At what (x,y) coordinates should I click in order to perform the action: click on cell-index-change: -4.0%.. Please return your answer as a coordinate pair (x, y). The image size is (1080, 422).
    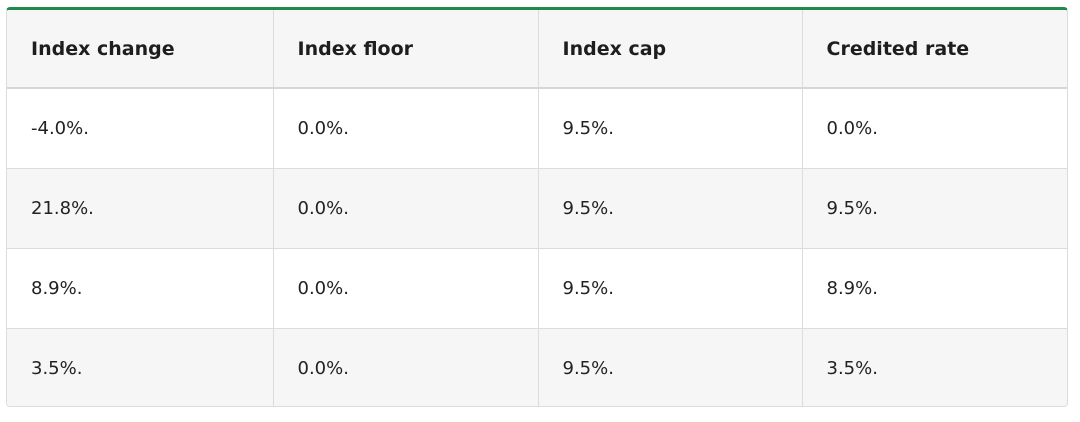
    Looking at the image, I should click on (140, 128).